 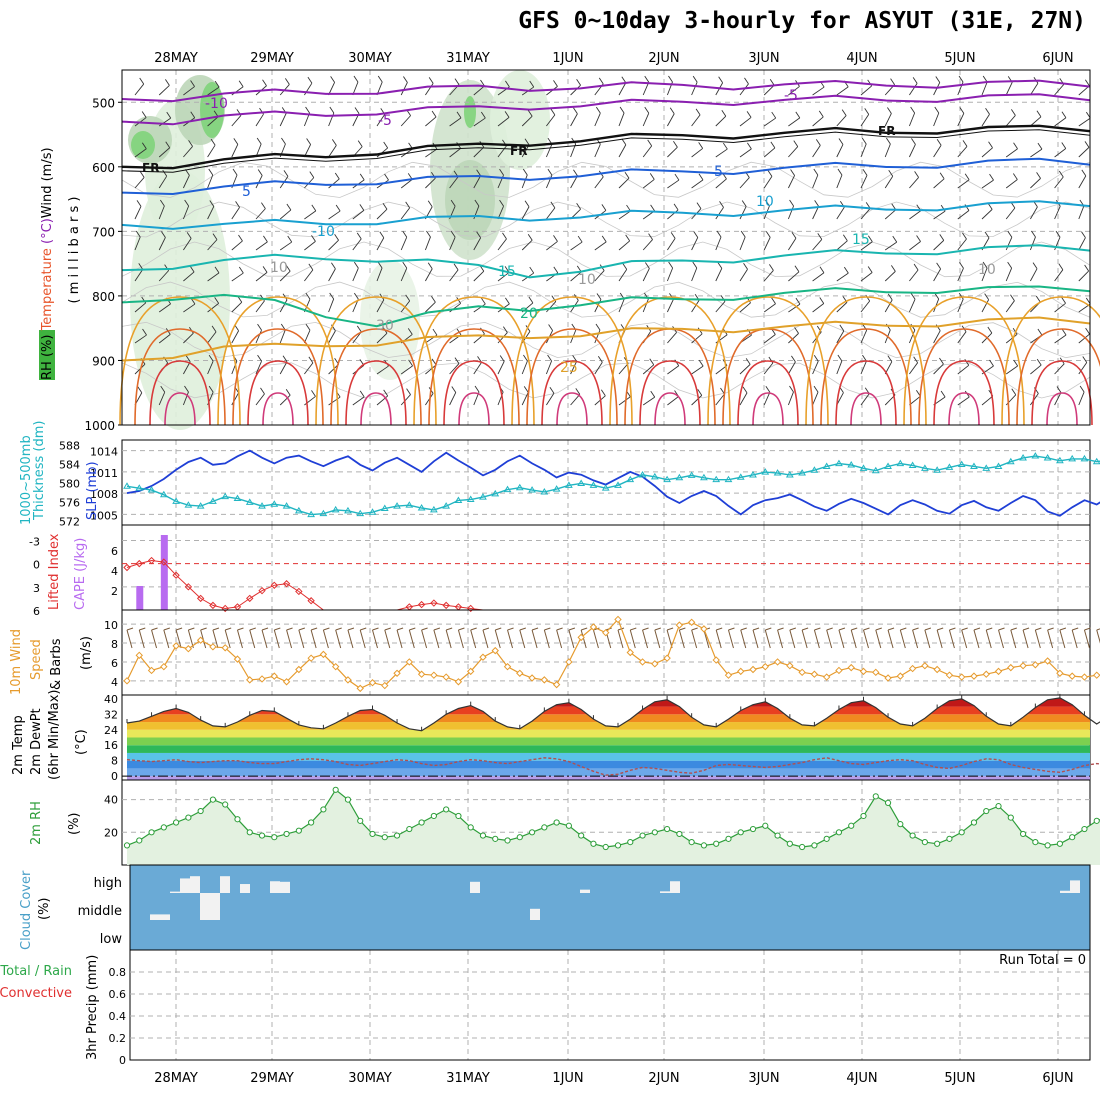 What do you see at coordinates (99, 426) in the screenshot?
I see `pressure-tick-label: 1000` at bounding box center [99, 426].